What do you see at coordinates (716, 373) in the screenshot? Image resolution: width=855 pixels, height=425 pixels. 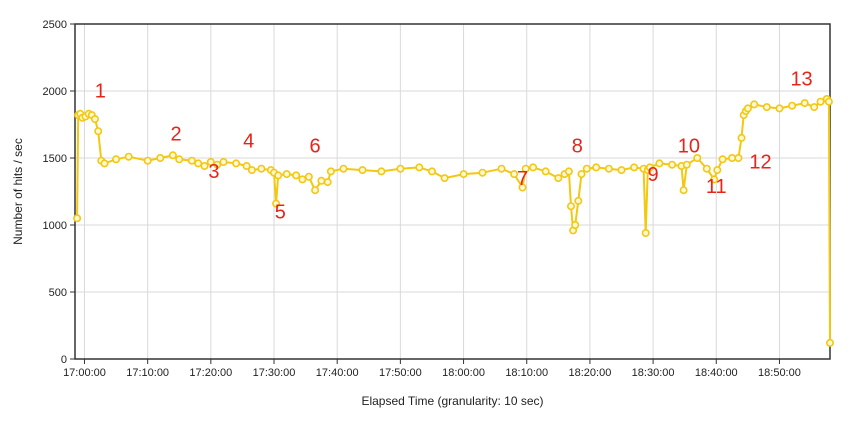 I see `x-tick-label: 18:40:00` at bounding box center [716, 373].